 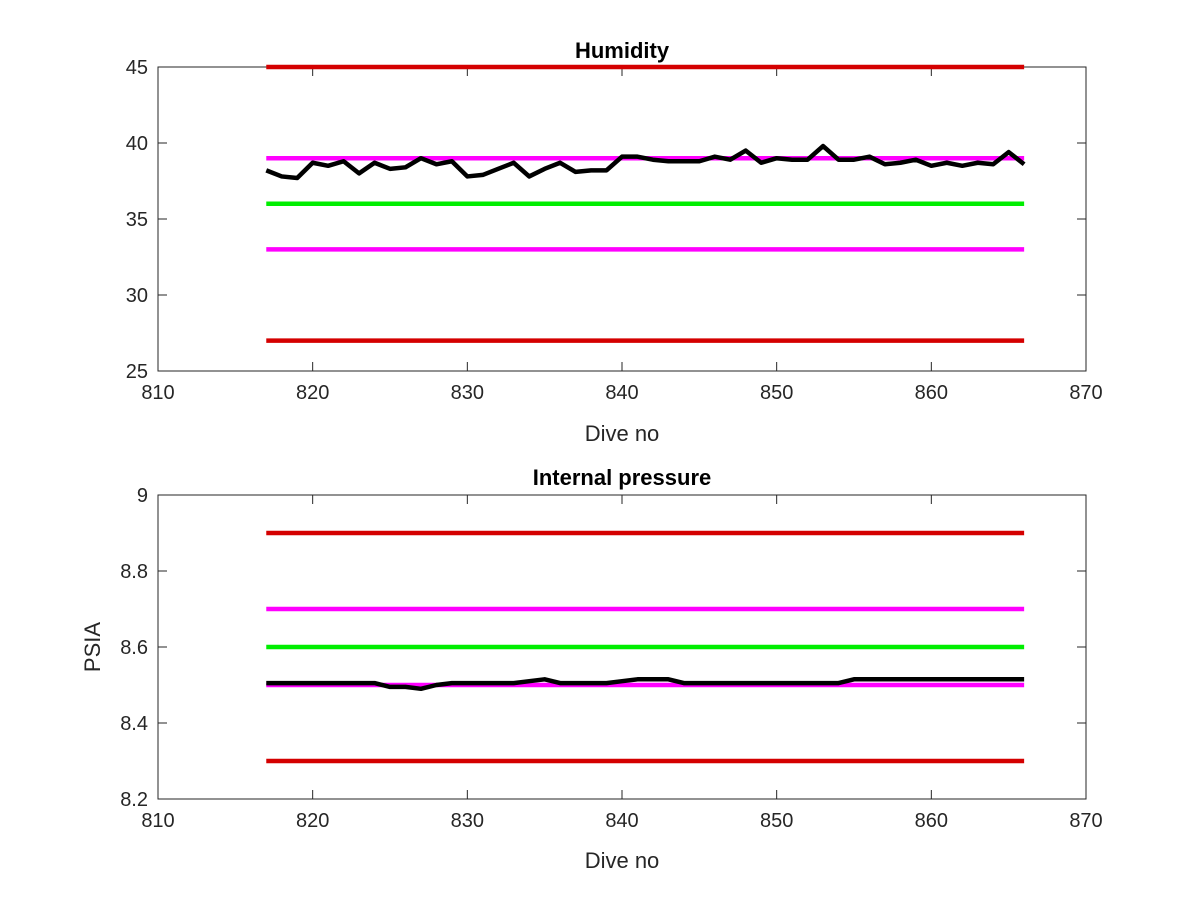 I want to click on y-tick-label-humidity: 35, so click(x=137, y=220).